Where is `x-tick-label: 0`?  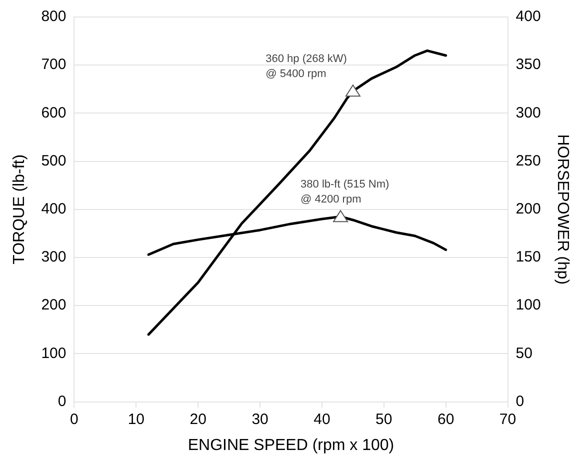
x-tick-label: 0 is located at coordinates (74, 419).